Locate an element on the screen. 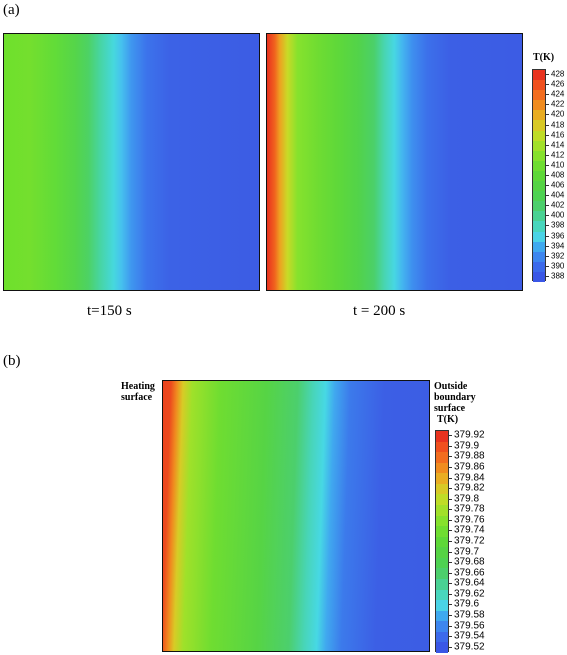  colorbar-tick-label: 398 is located at coordinates (558, 225).